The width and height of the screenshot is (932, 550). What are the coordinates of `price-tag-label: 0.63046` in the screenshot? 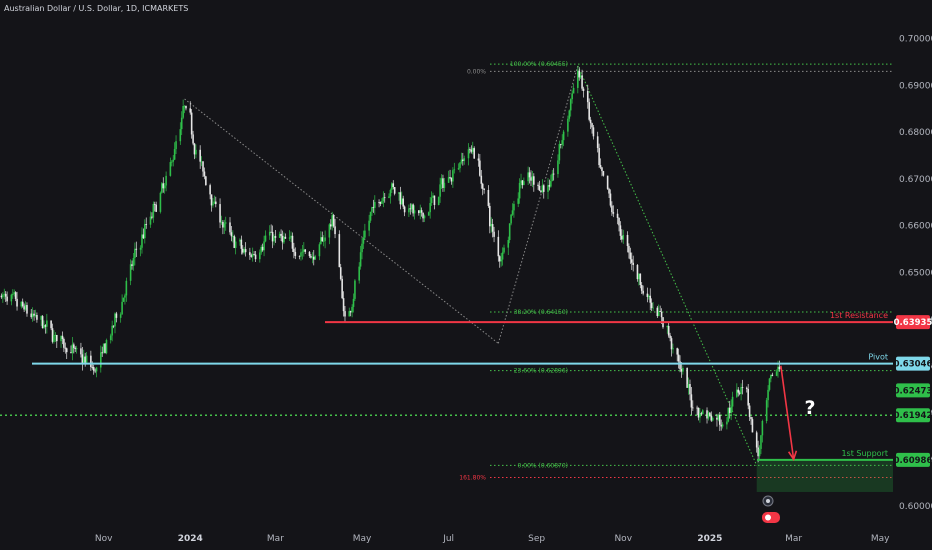 It's located at (913, 365).